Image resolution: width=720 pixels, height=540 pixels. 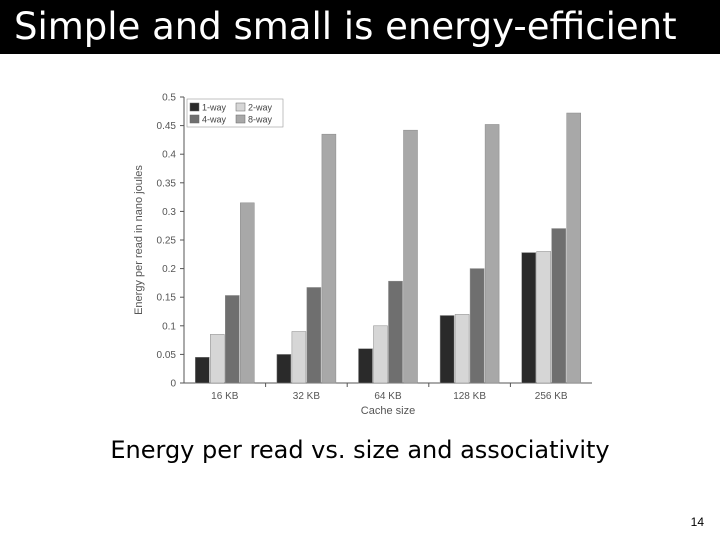 I want to click on x-axis-title: Cache size, so click(x=388, y=411).